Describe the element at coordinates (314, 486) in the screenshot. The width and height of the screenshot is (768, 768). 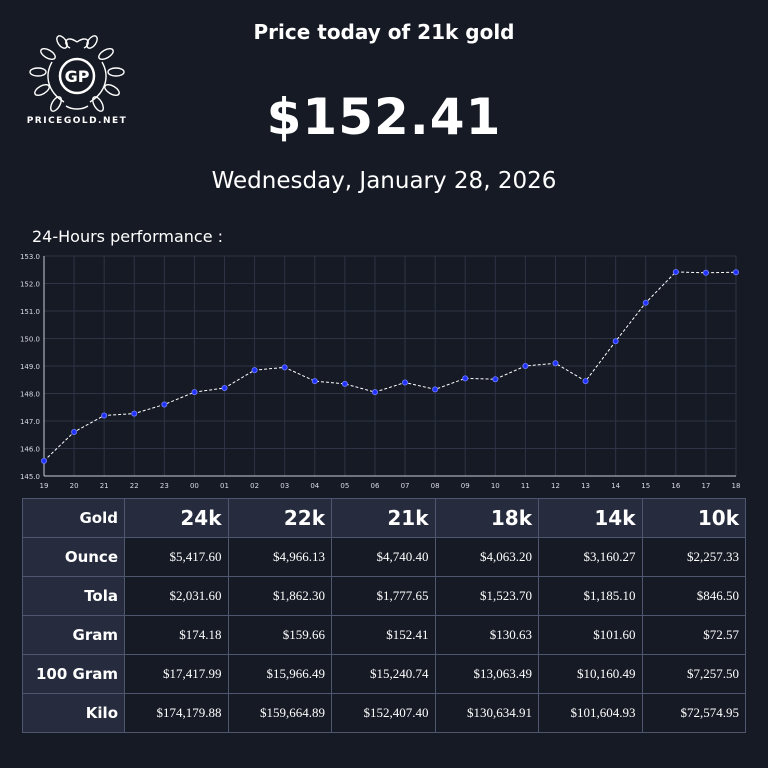
I see `x-tick-label: 04` at that location.